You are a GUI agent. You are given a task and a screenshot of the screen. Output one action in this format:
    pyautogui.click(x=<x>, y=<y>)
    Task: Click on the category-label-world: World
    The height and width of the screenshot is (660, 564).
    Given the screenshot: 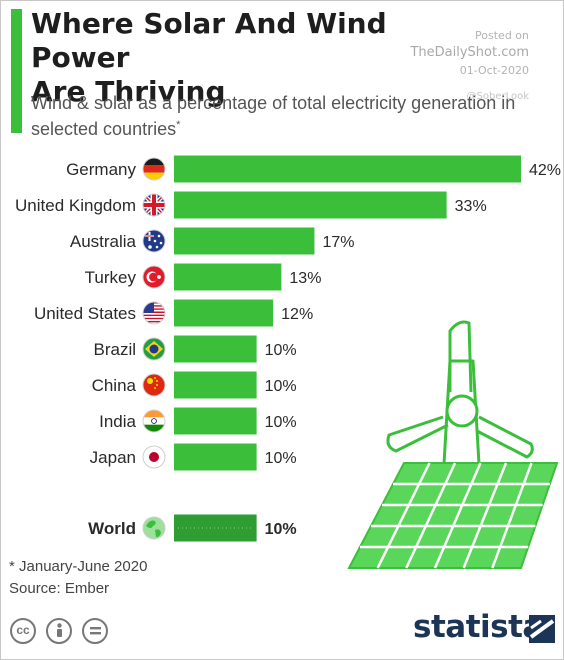 What is the action you would take?
    pyautogui.click(x=112, y=528)
    